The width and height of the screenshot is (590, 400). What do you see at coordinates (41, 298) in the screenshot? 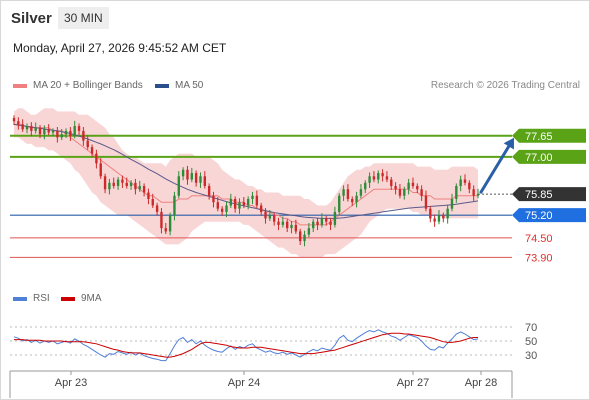
I see `rsi-legend-label: RSI` at bounding box center [41, 298].